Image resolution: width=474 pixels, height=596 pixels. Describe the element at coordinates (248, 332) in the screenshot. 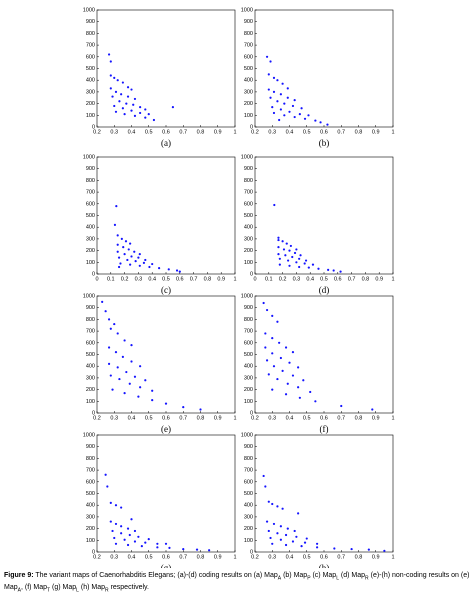

I see `y-tick-label: 700` at that location.